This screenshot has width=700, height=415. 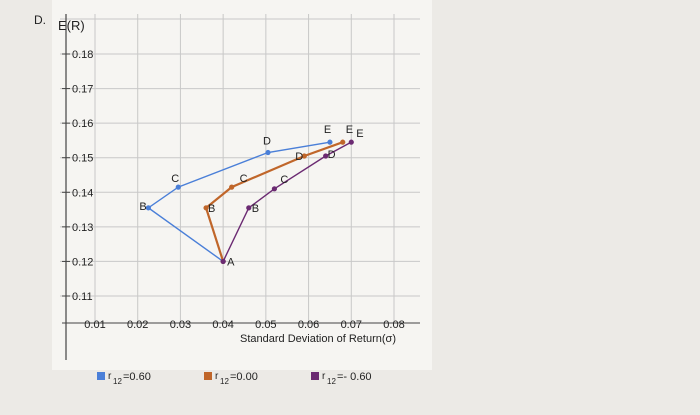 I want to click on point-label: A, so click(x=231, y=262).